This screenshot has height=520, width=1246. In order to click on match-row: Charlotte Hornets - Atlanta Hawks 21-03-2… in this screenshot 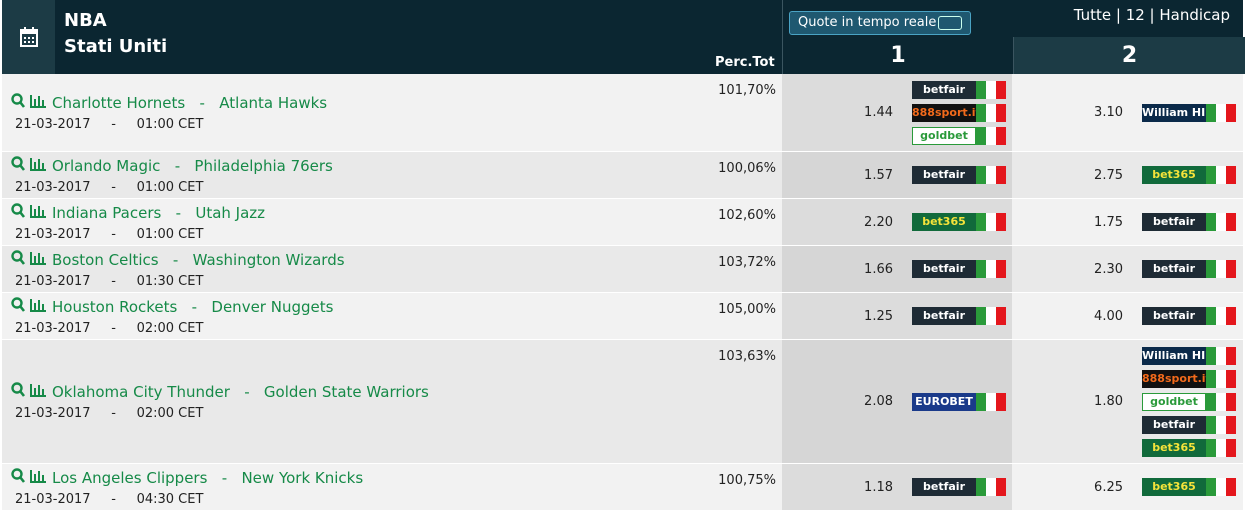, I will do `click(622, 113)`.